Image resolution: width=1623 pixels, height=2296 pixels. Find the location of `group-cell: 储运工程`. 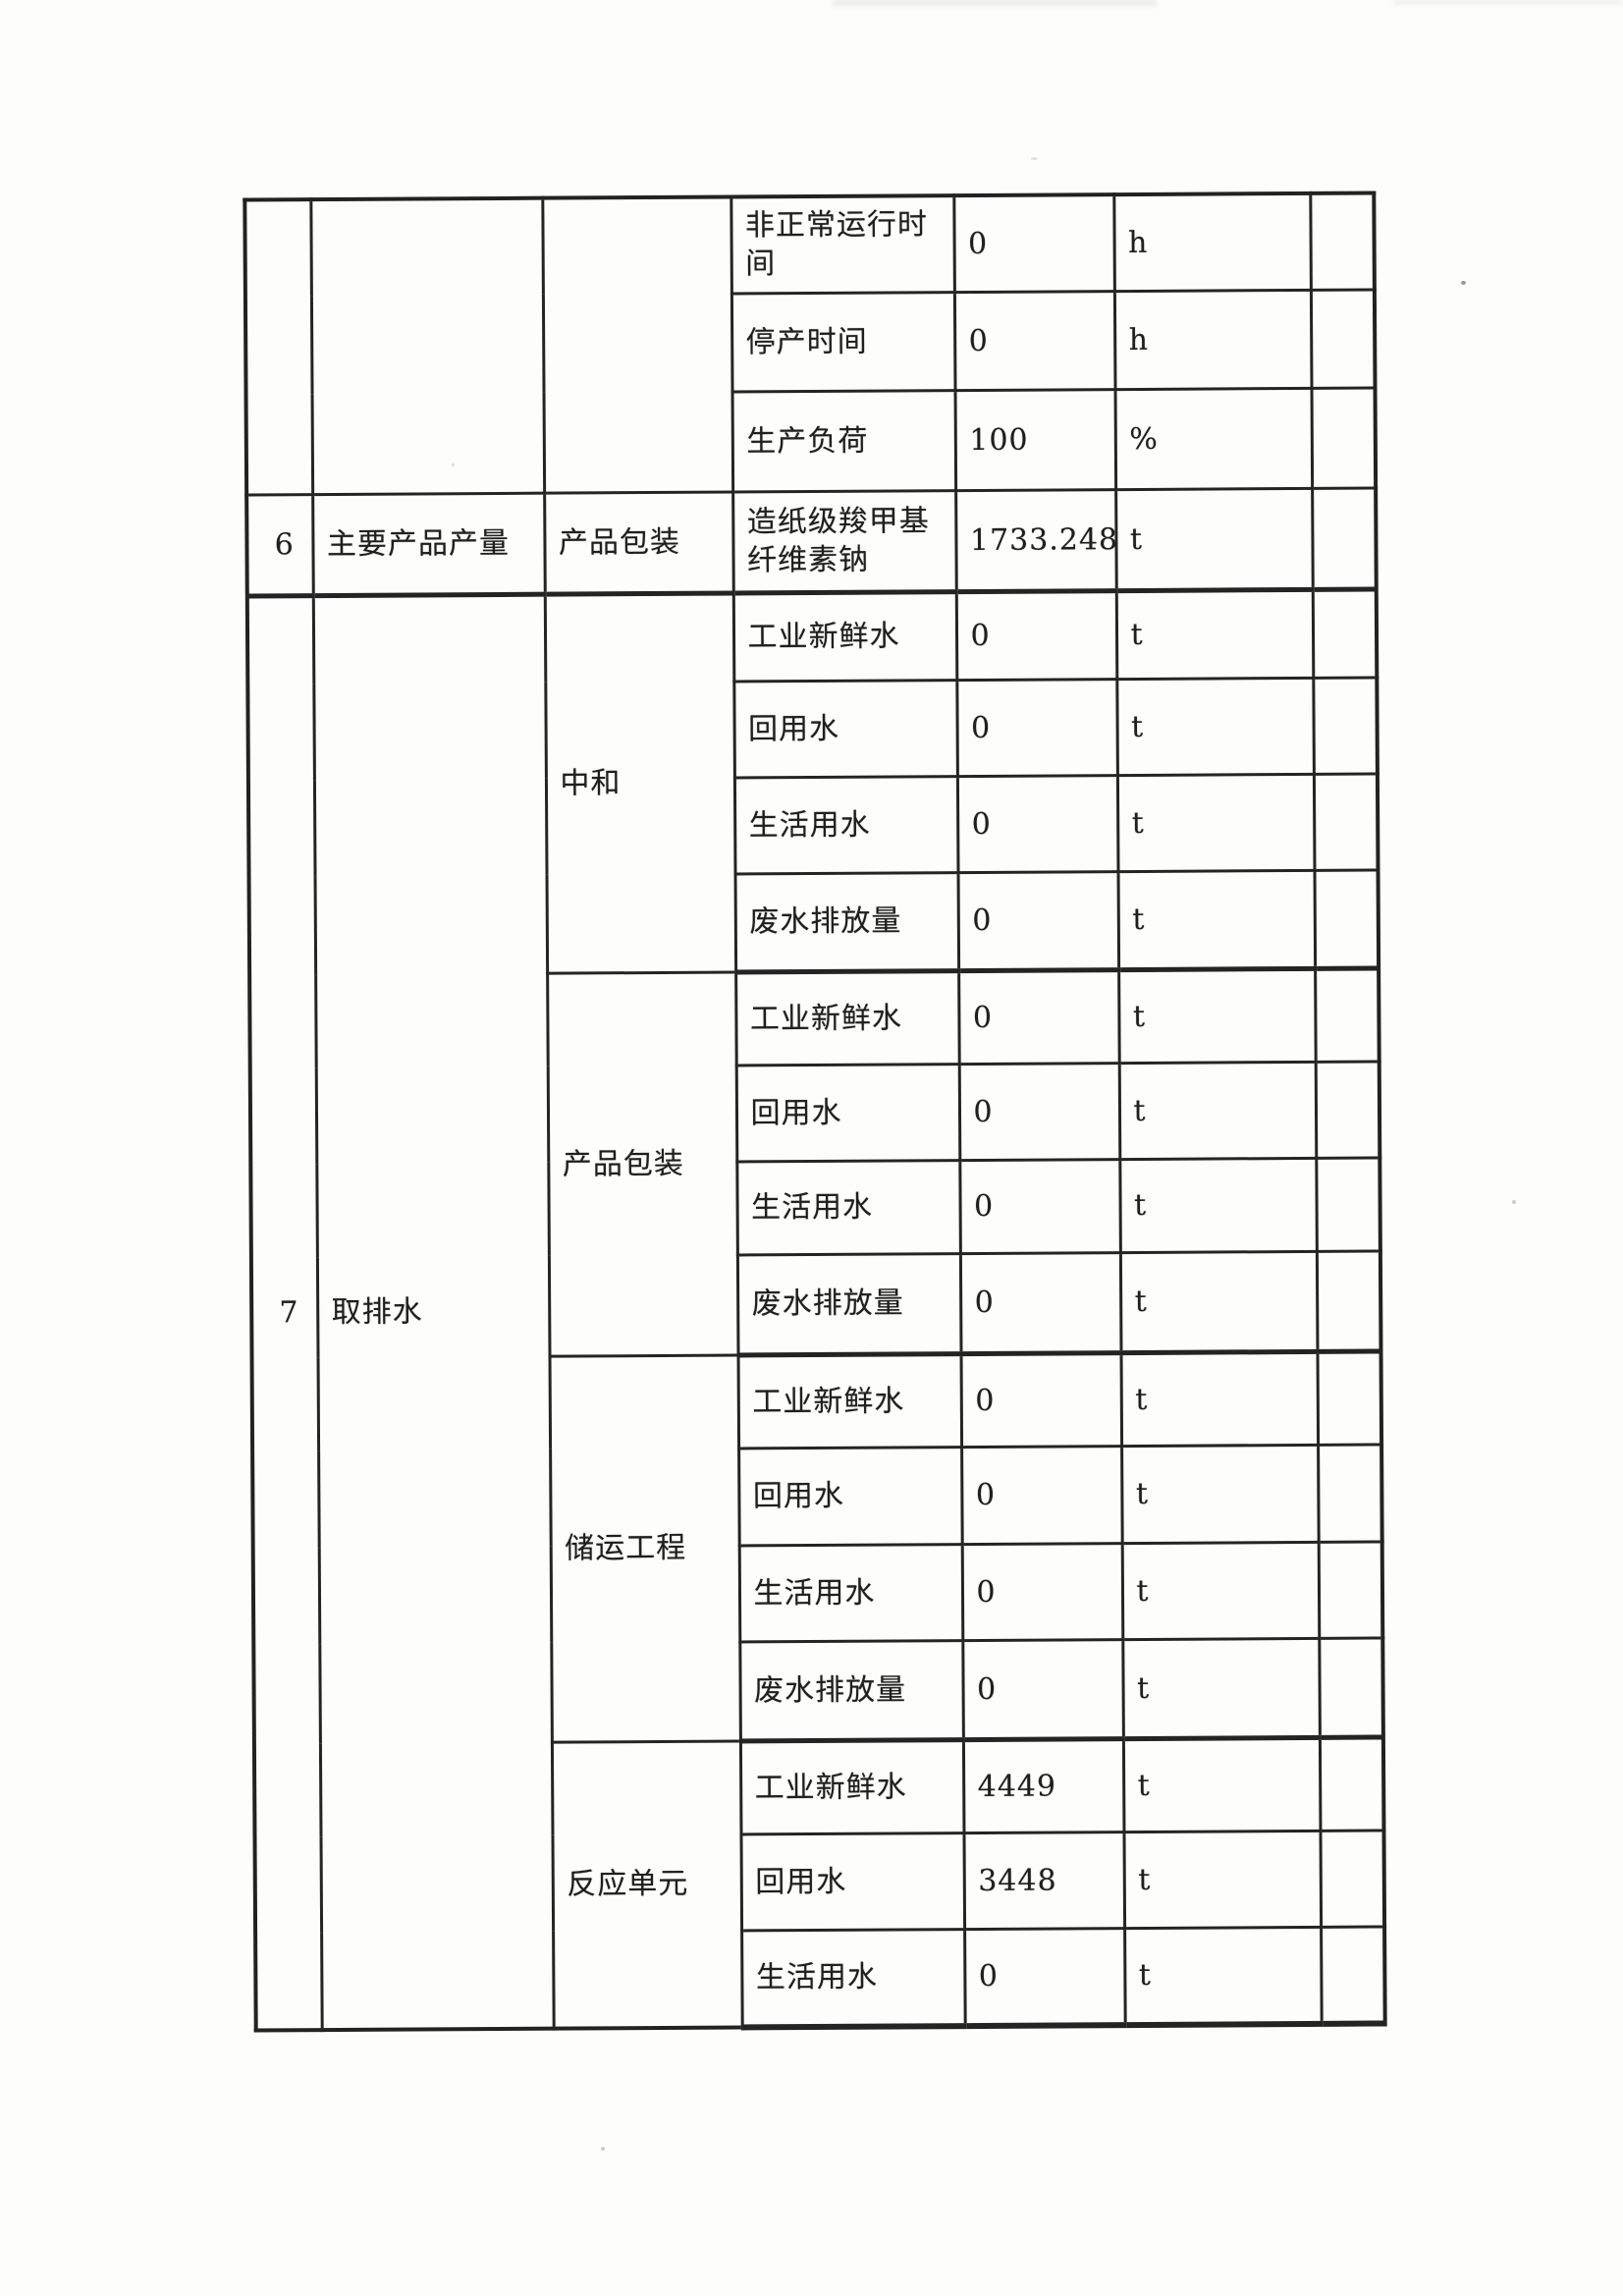

group-cell: 储运工程 is located at coordinates (644, 1548).